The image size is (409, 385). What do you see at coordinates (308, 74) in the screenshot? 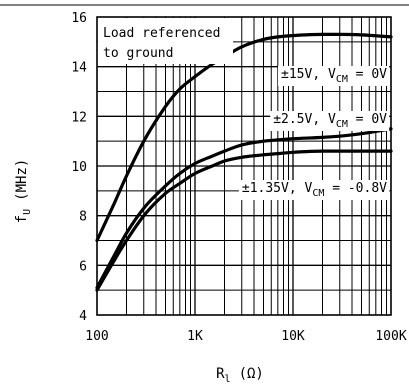
I see `series-label-main: ±15V, V` at bounding box center [308, 74].